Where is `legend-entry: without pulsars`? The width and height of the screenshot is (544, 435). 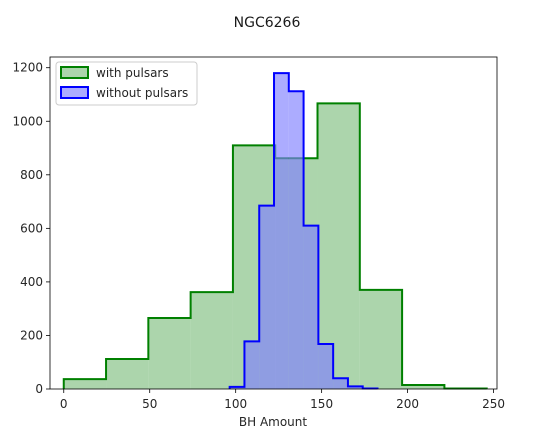 legend-entry: without pulsars is located at coordinates (142, 93).